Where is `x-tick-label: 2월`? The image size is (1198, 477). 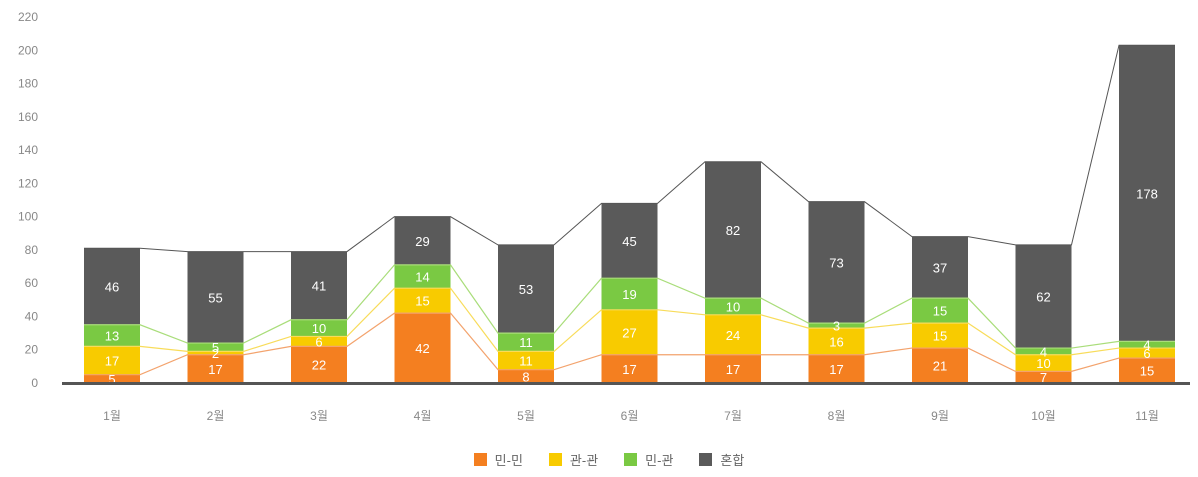 x-tick-label: 2월 is located at coordinates (216, 416).